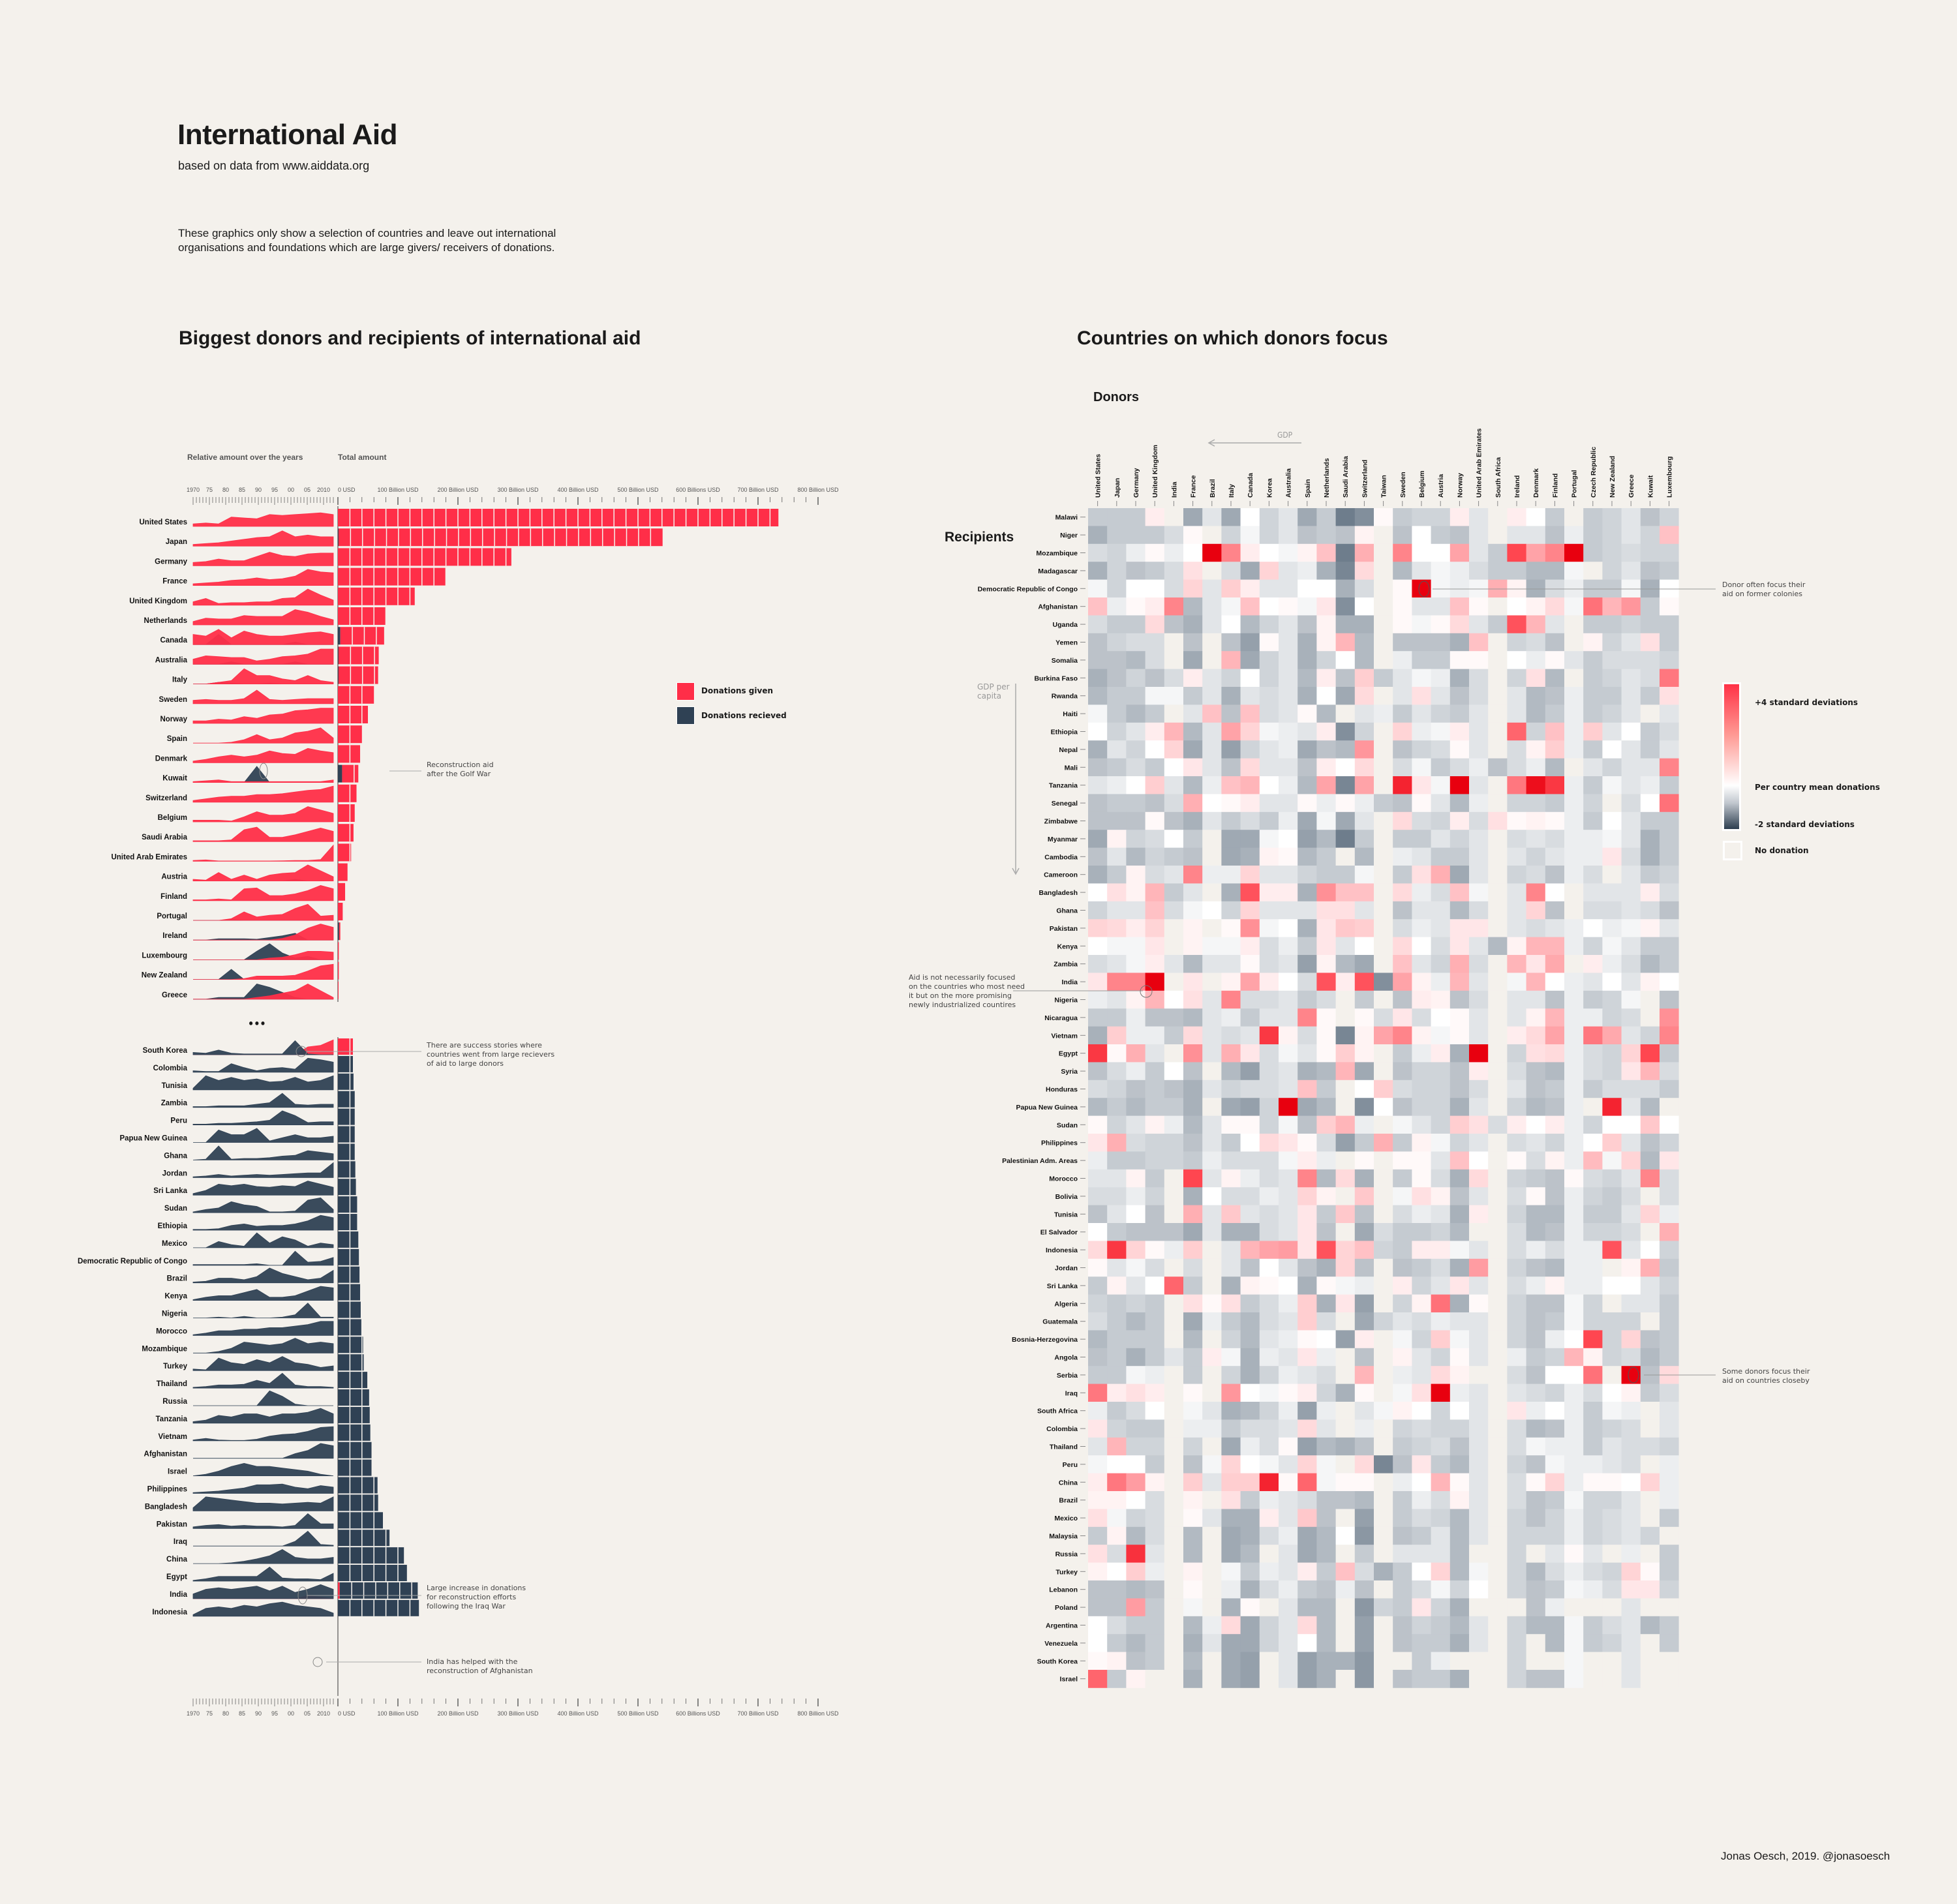 The height and width of the screenshot is (1904, 1957). What do you see at coordinates (193, 490) in the screenshot?
I see `top-axis-year-label: 1970` at bounding box center [193, 490].